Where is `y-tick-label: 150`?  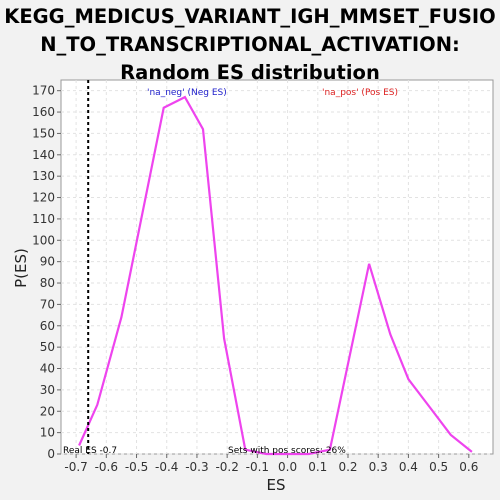 y-tick-label: 150 is located at coordinates (43, 133).